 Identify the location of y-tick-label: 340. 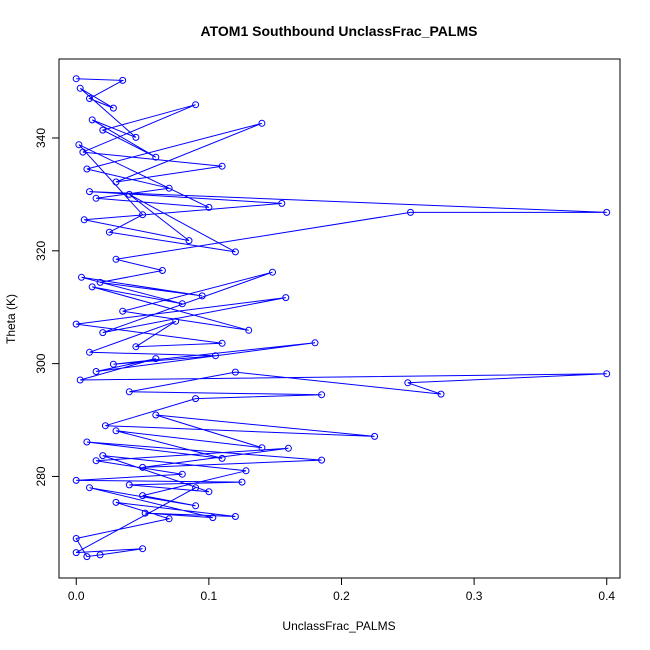
(41, 138).